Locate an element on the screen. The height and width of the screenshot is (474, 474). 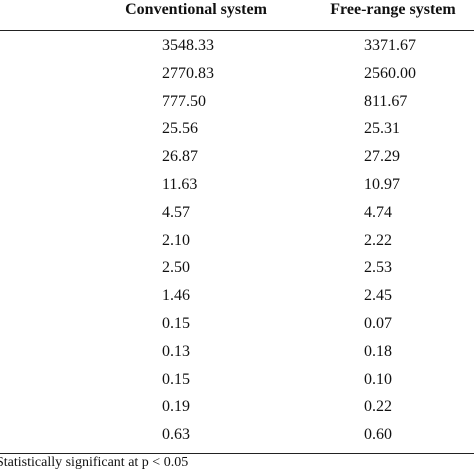
table-header-rule is located at coordinates (237, 30).